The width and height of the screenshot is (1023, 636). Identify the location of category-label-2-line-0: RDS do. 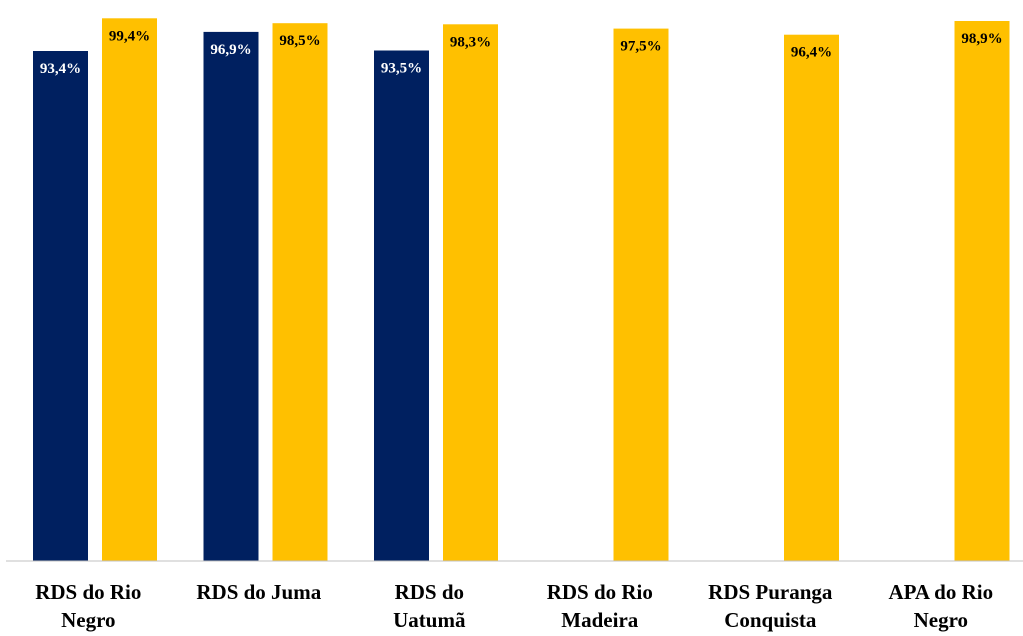
(429, 592).